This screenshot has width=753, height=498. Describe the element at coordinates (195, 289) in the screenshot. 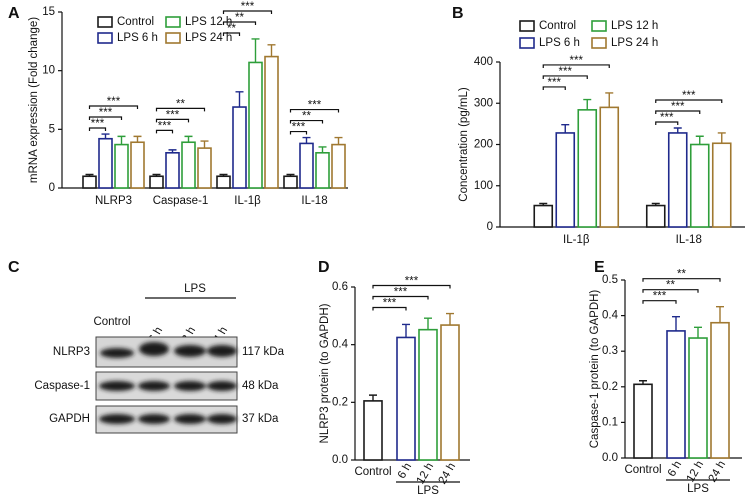

I see `group-label: LPS` at that location.